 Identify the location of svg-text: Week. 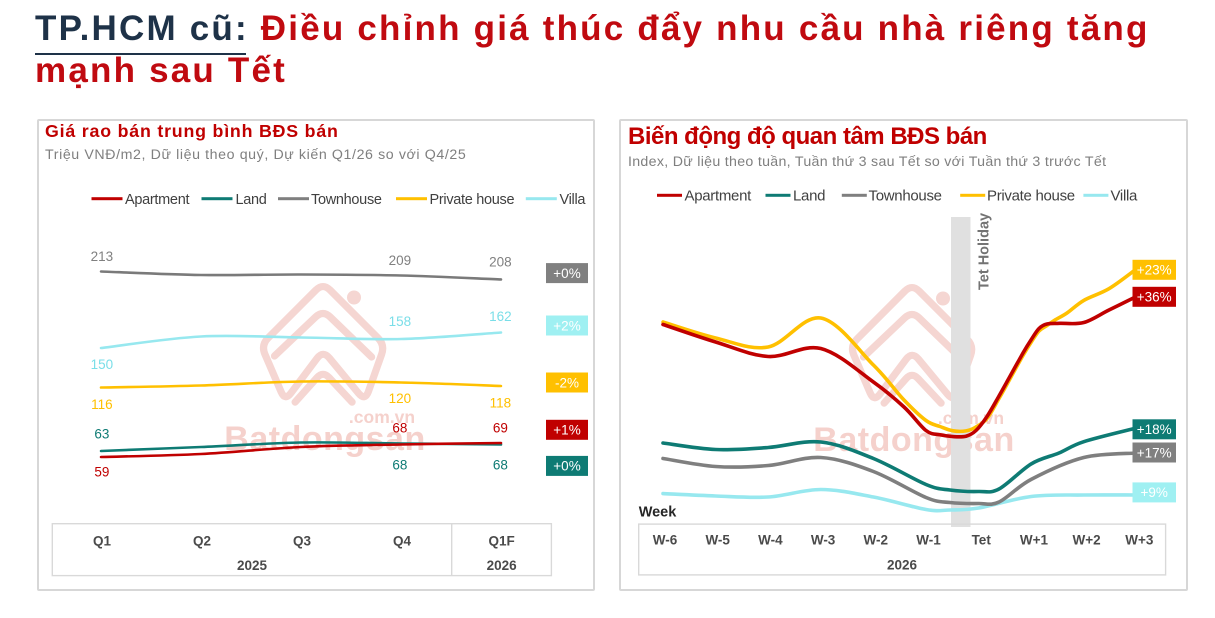
(658, 512).